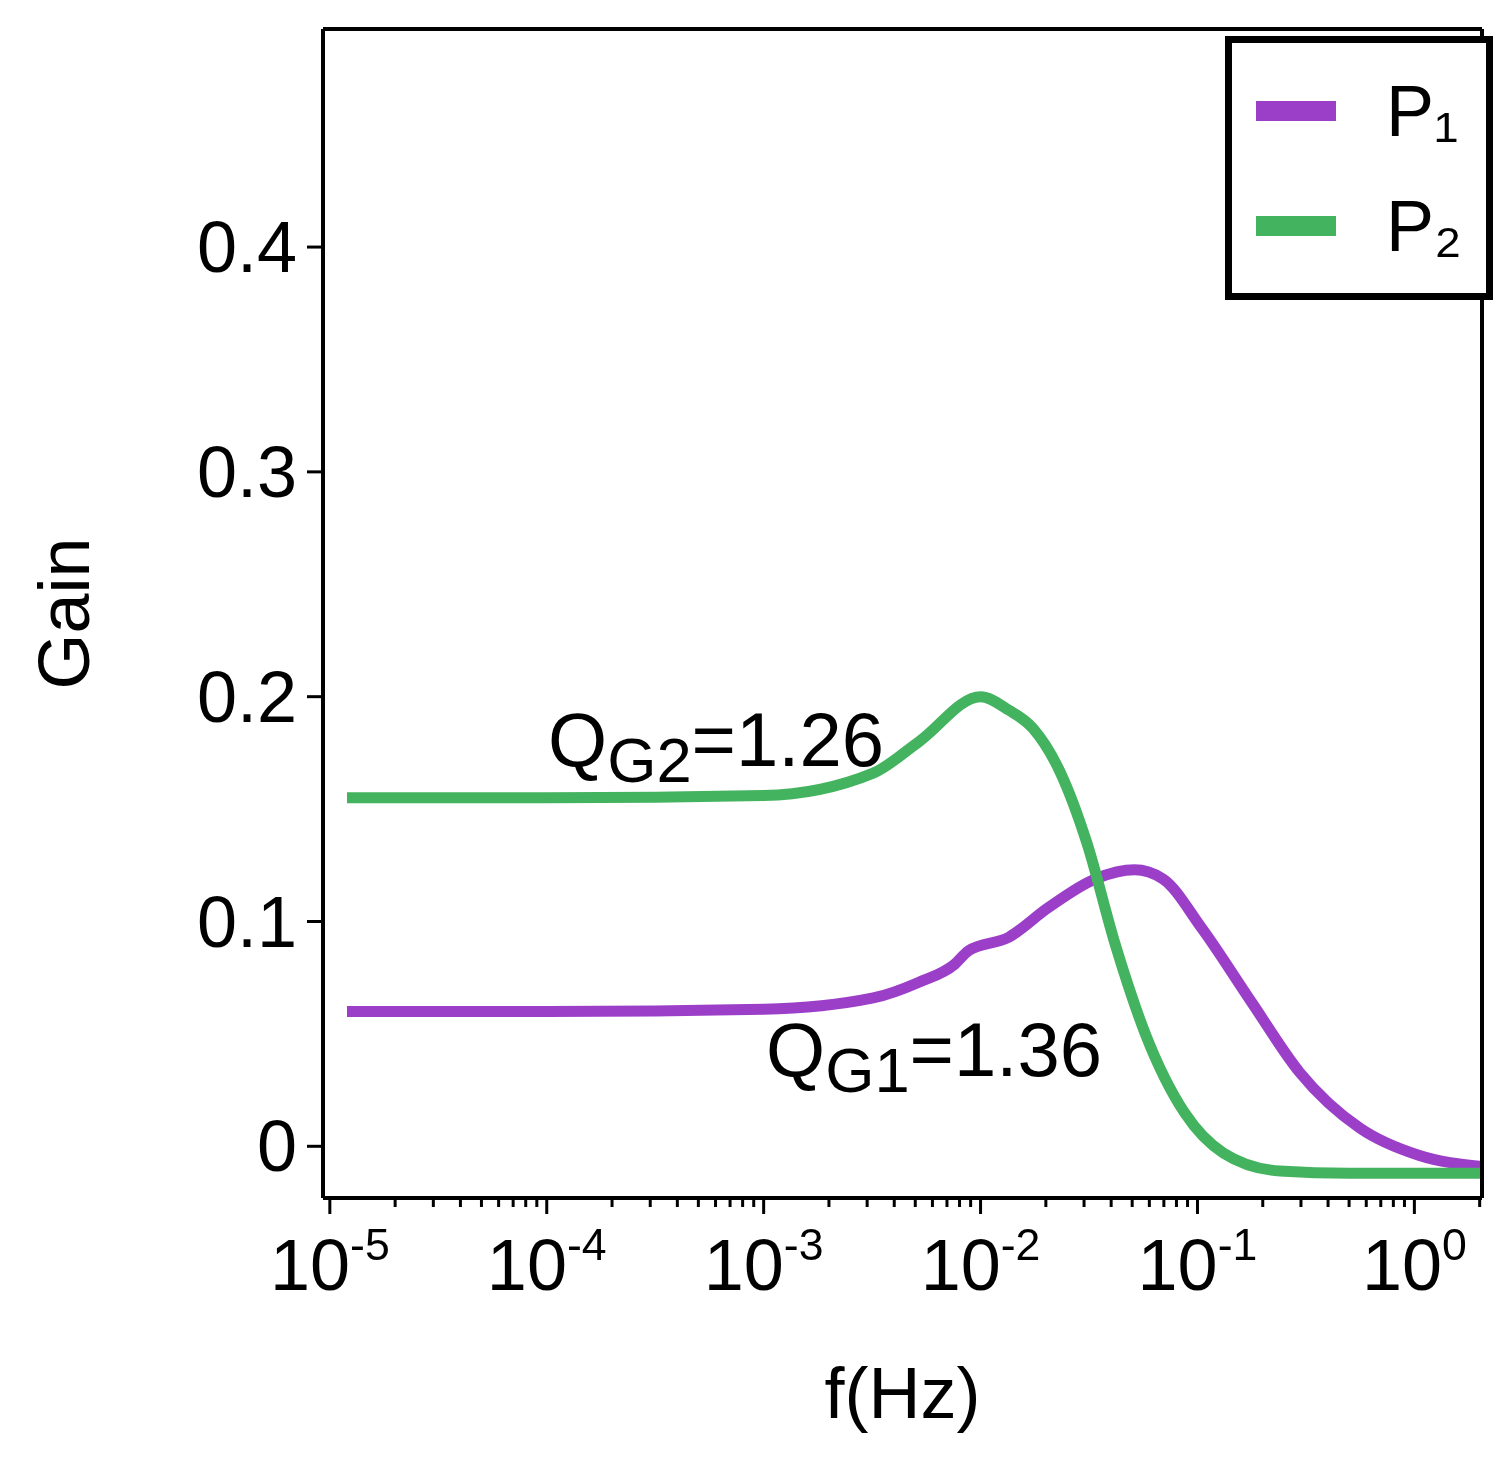  Describe the element at coordinates (329, 1262) in the screenshot. I see `x-tick-label: 10$^{-5}$` at that location.